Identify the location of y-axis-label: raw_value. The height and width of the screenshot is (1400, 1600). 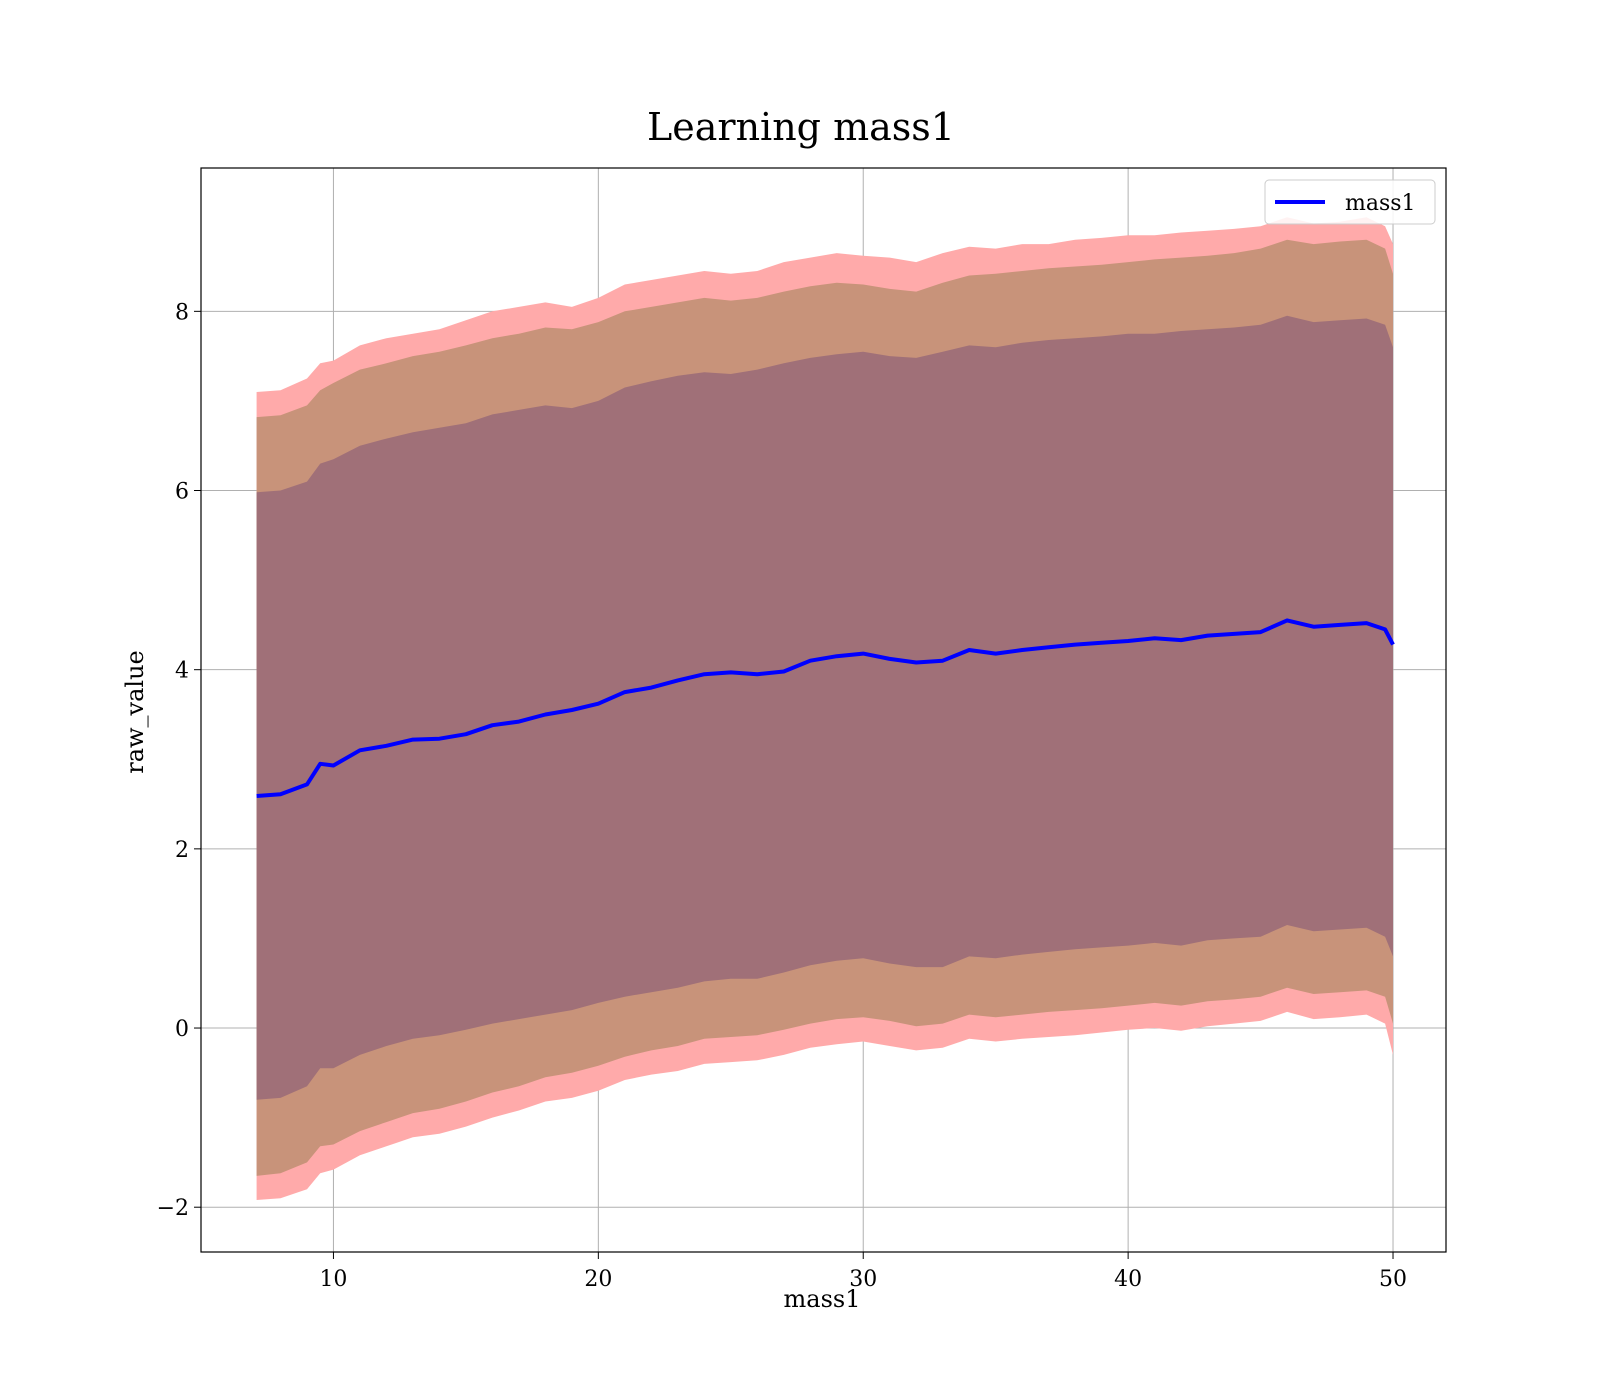
(135, 712).